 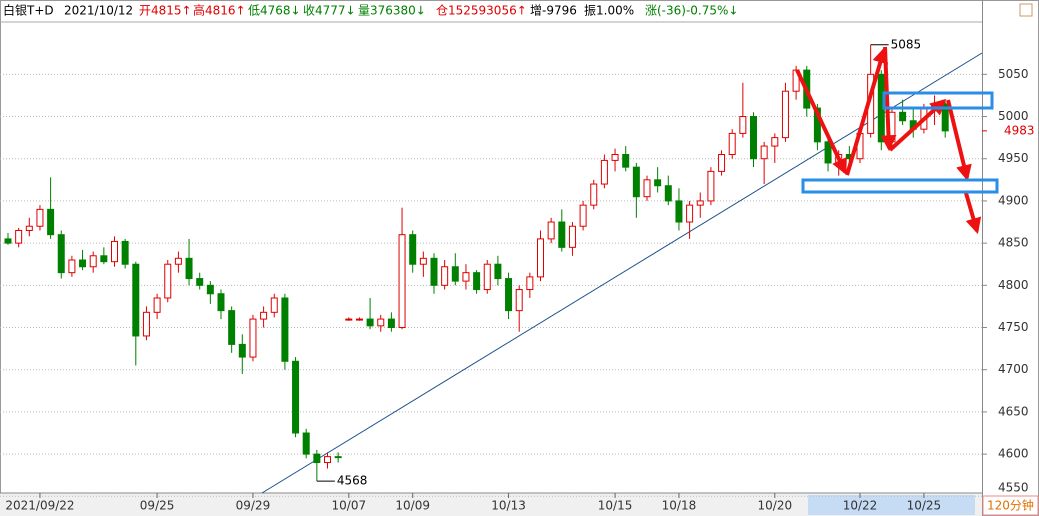 What do you see at coordinates (1013, 285) in the screenshot?
I see `y-tick-label: 4800` at bounding box center [1013, 285].